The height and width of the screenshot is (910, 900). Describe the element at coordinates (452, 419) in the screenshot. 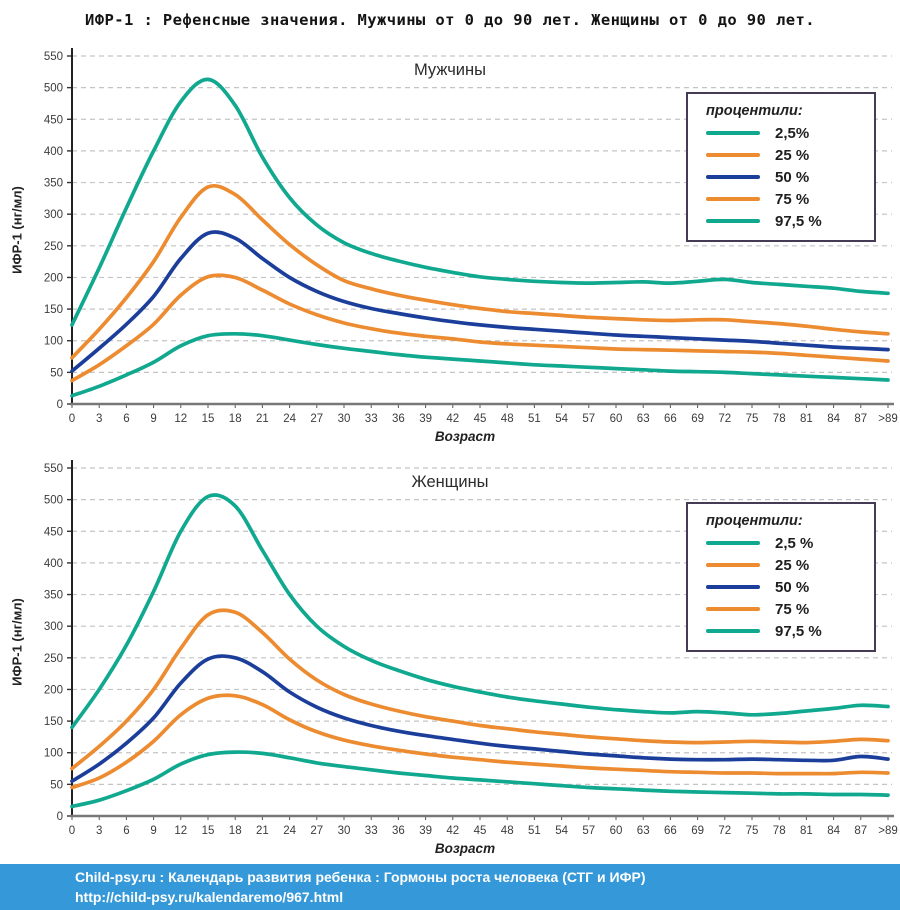

I see `x-tick-label: 42` at that location.